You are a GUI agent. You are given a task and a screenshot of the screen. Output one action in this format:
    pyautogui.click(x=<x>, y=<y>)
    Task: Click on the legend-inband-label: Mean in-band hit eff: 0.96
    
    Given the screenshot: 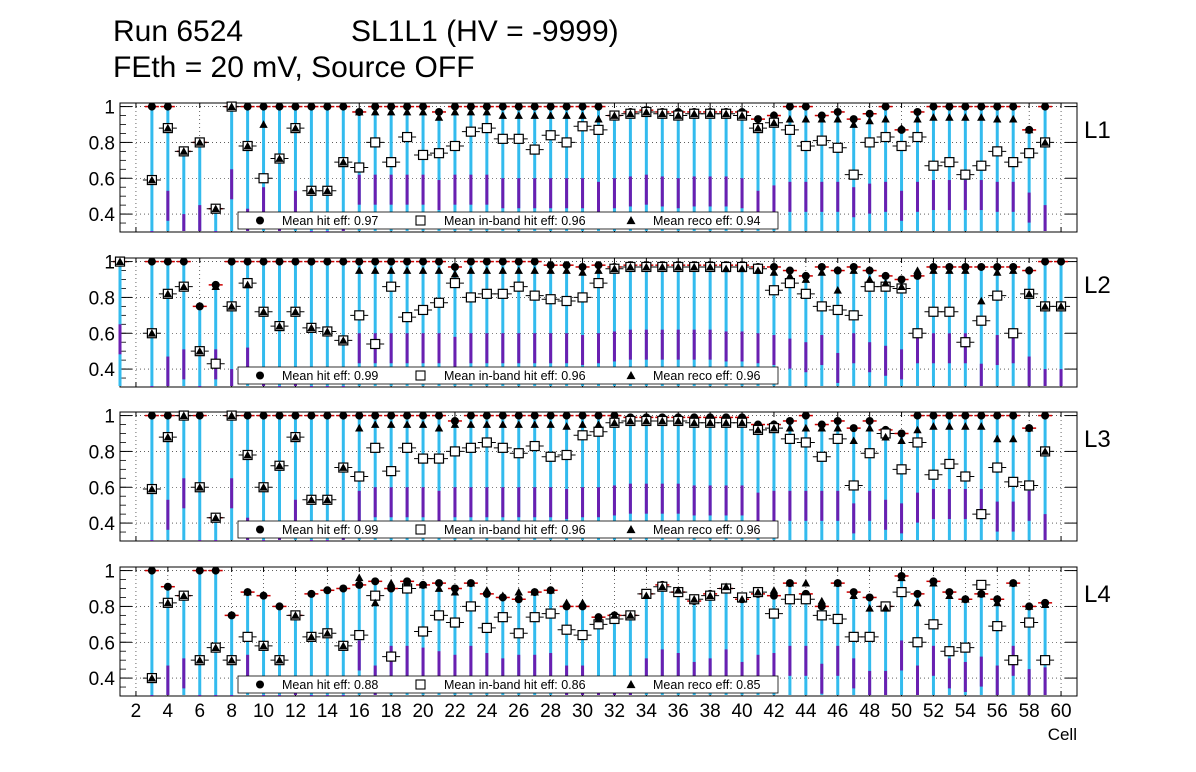 What is the action you would take?
    pyautogui.click(x=515, y=530)
    